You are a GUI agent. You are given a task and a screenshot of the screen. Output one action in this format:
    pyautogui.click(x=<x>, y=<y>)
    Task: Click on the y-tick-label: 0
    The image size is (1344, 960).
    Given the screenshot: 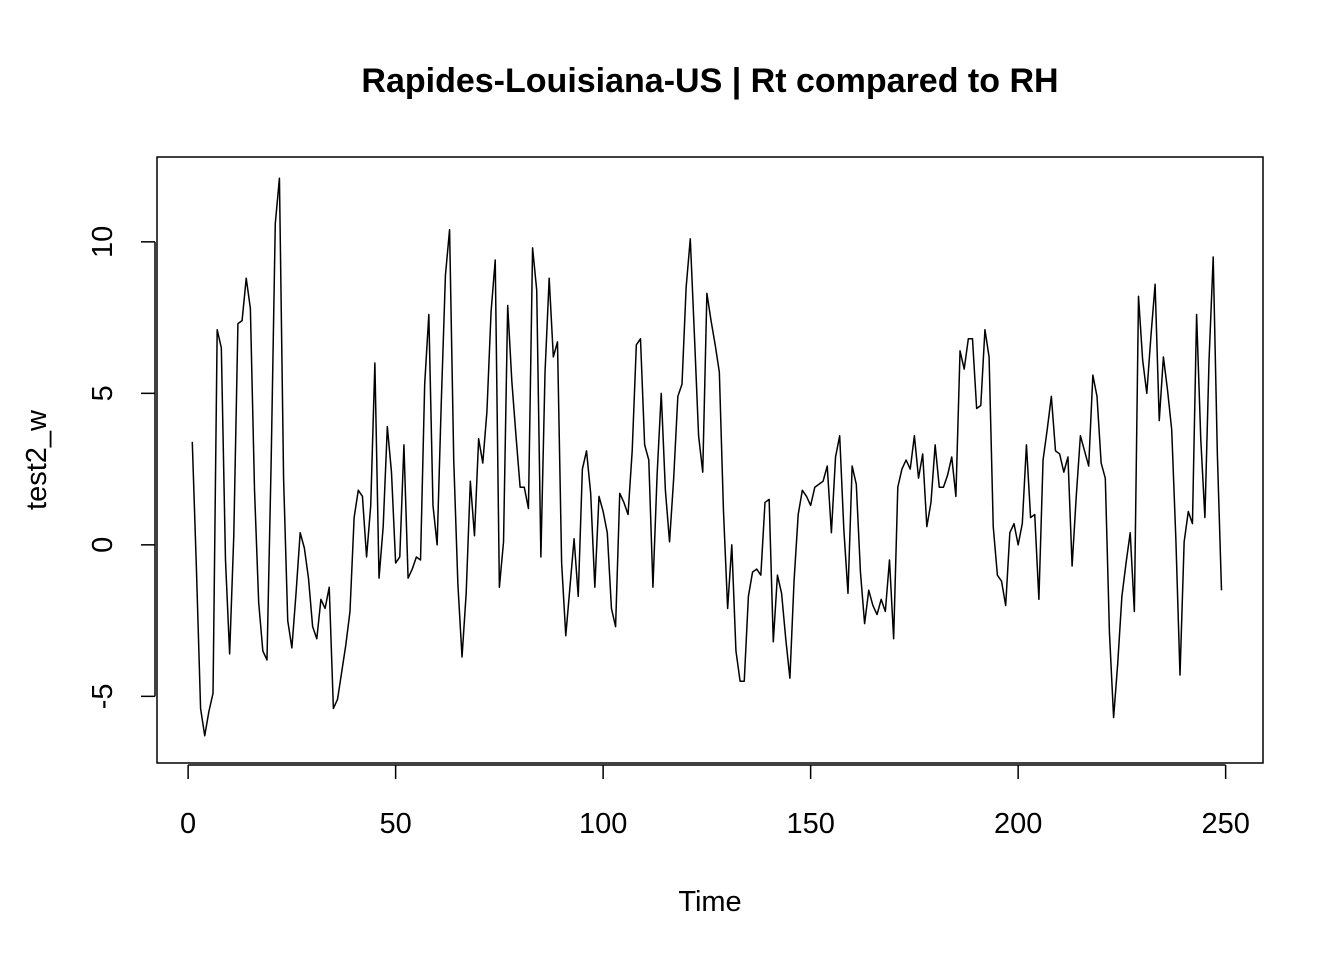 What is the action you would take?
    pyautogui.click(x=103, y=545)
    